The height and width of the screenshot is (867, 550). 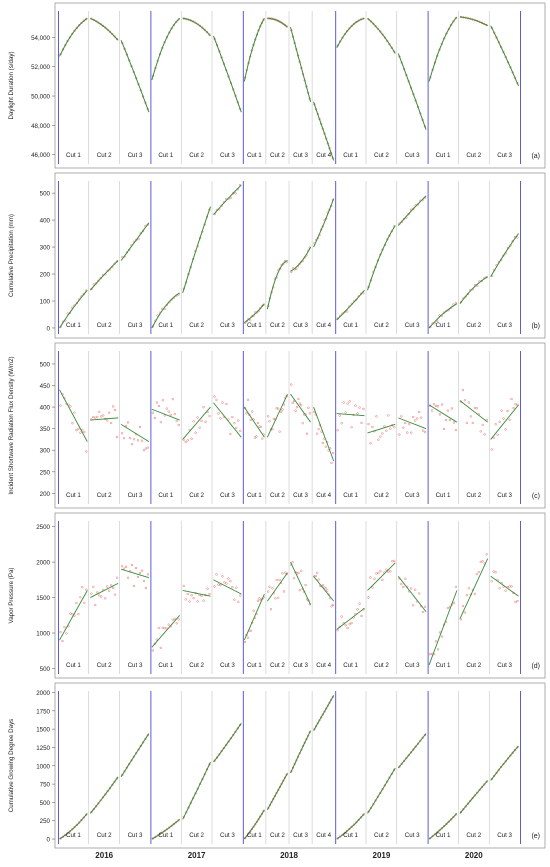 I want to click on y-tick-label: 52,000, so click(x=40, y=67).